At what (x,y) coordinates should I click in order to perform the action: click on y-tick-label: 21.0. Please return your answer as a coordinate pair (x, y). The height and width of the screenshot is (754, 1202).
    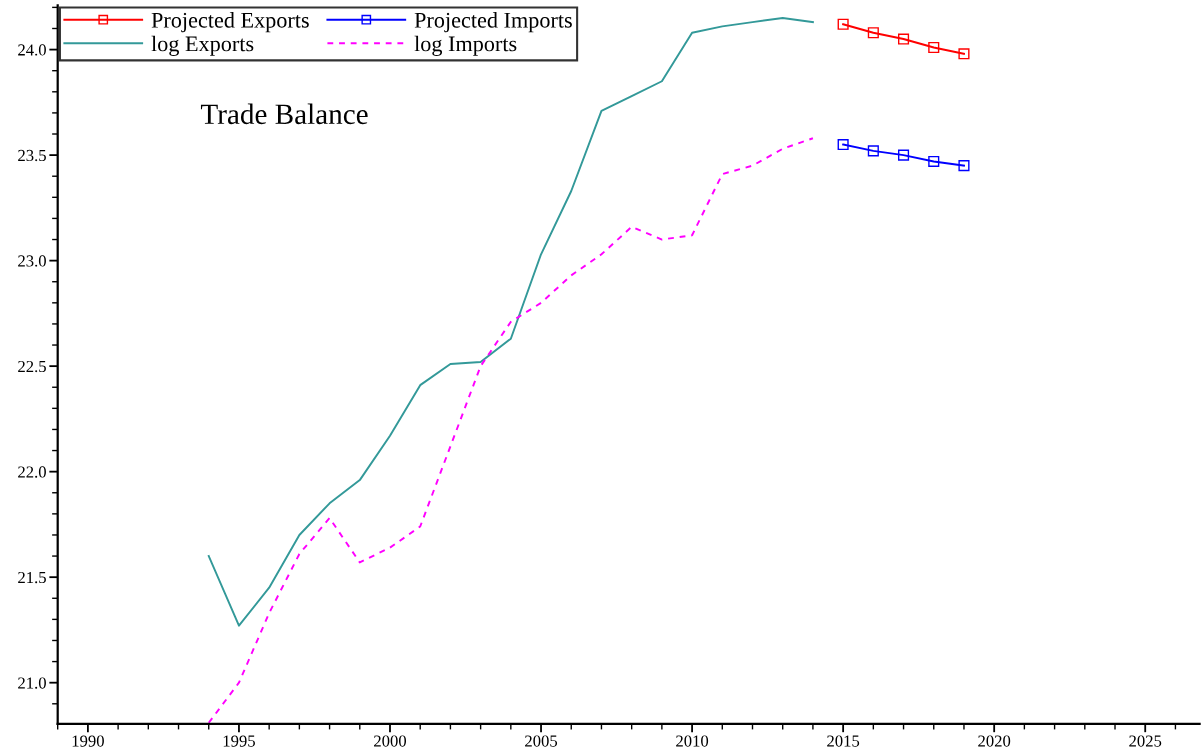
    Looking at the image, I should click on (32, 683).